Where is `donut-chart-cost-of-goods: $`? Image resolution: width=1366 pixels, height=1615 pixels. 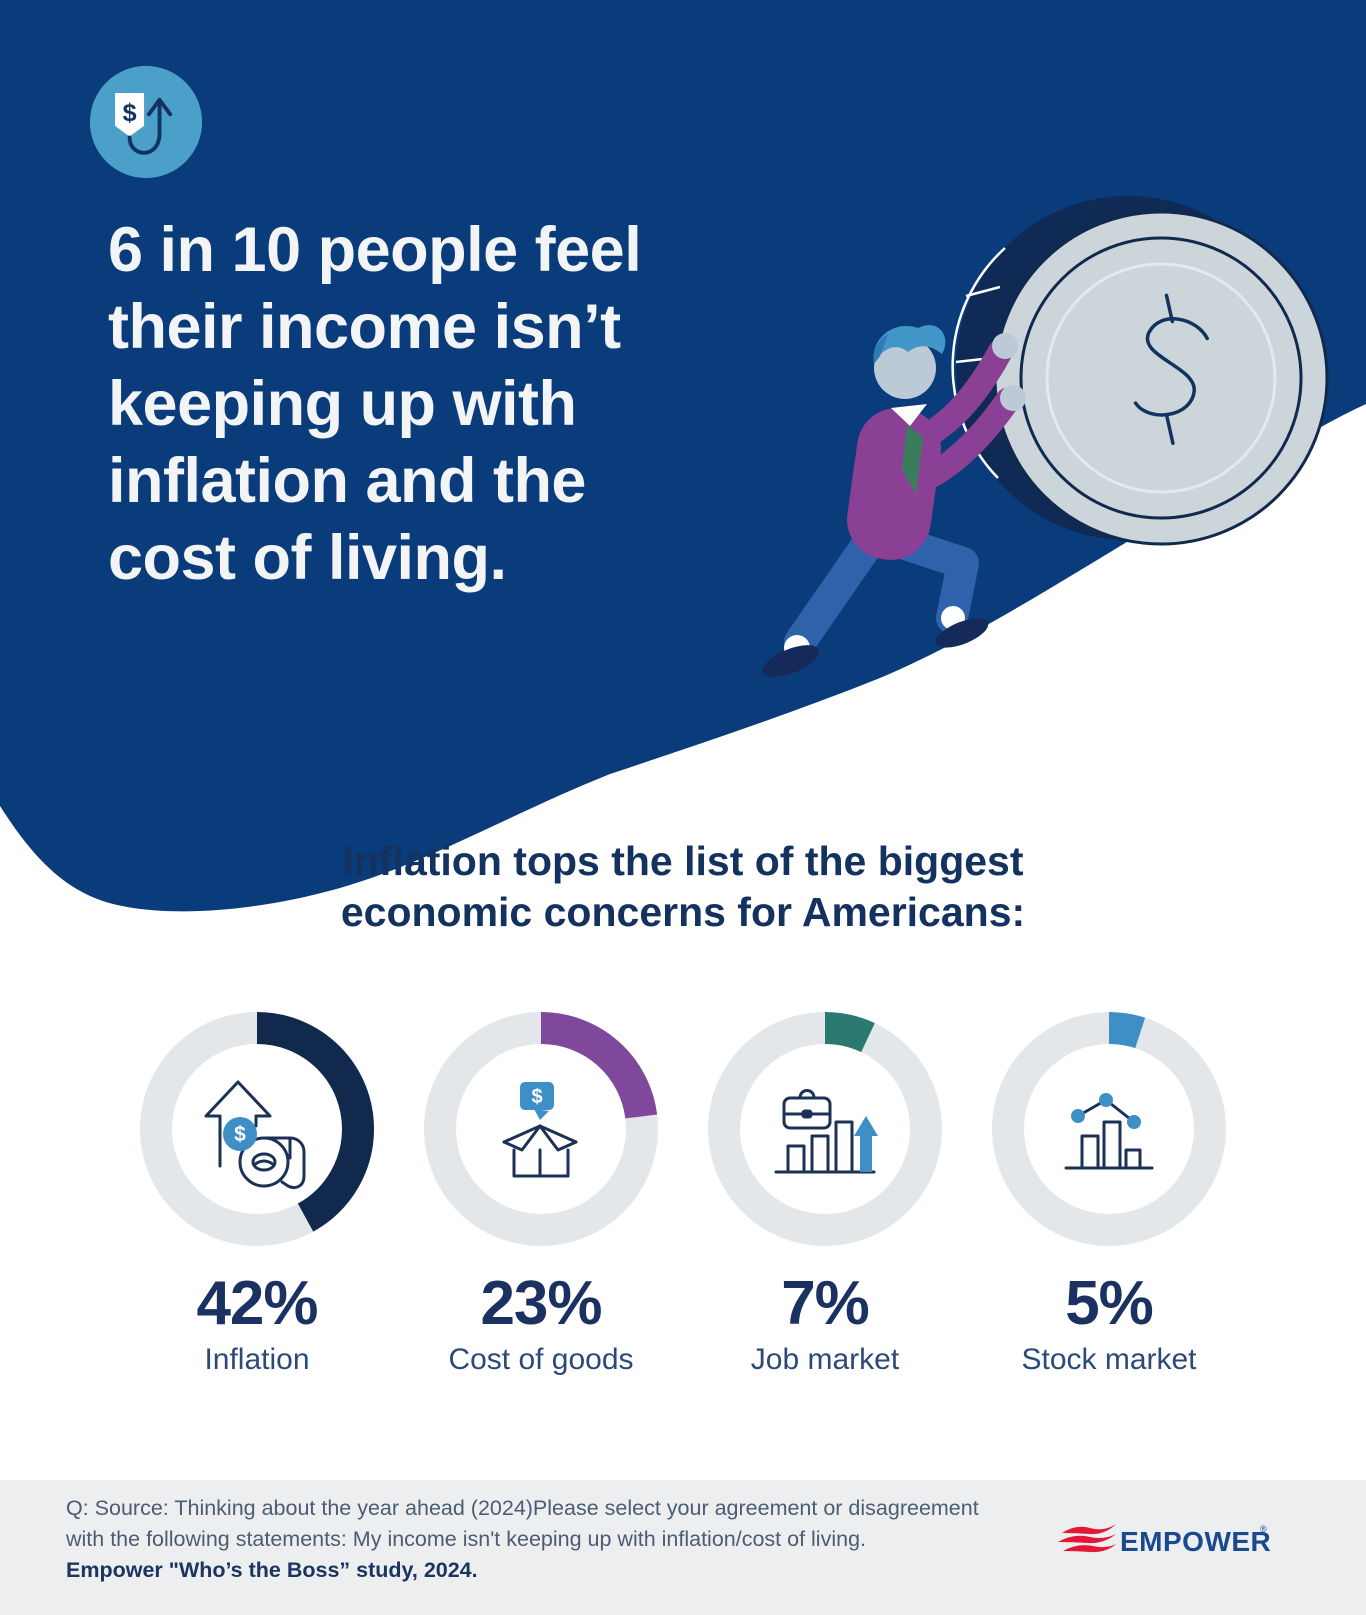 donut-chart-cost-of-goods: $ is located at coordinates (541, 1129).